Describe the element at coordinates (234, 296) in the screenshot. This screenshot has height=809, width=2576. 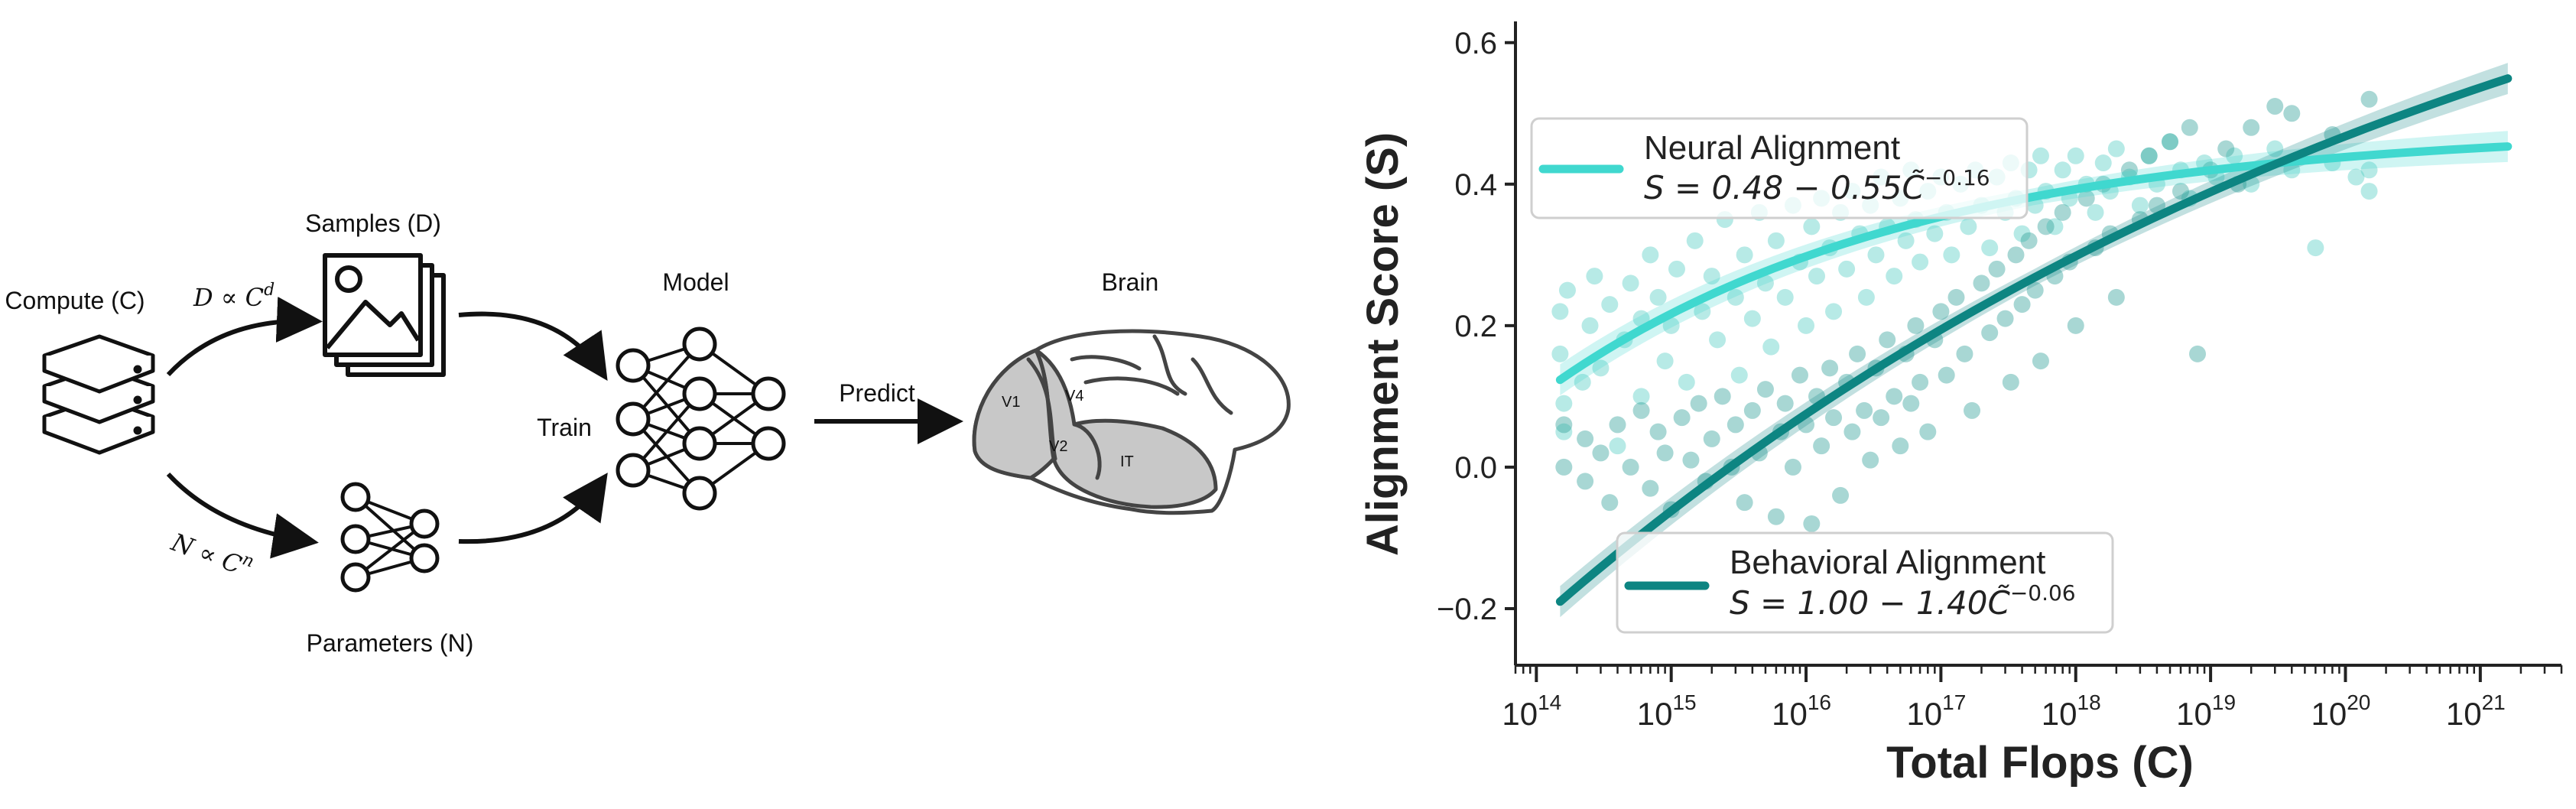
I see `samples-formula: D ∝ Cd` at that location.